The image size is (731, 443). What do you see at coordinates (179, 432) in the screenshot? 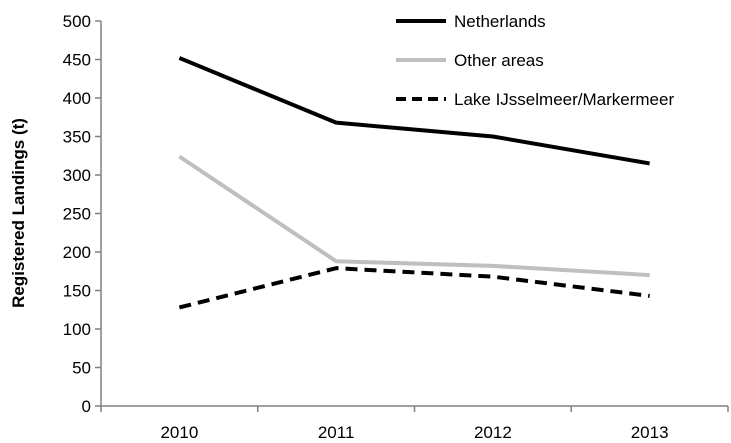
I see `x-tick-label: 2010` at bounding box center [179, 432].